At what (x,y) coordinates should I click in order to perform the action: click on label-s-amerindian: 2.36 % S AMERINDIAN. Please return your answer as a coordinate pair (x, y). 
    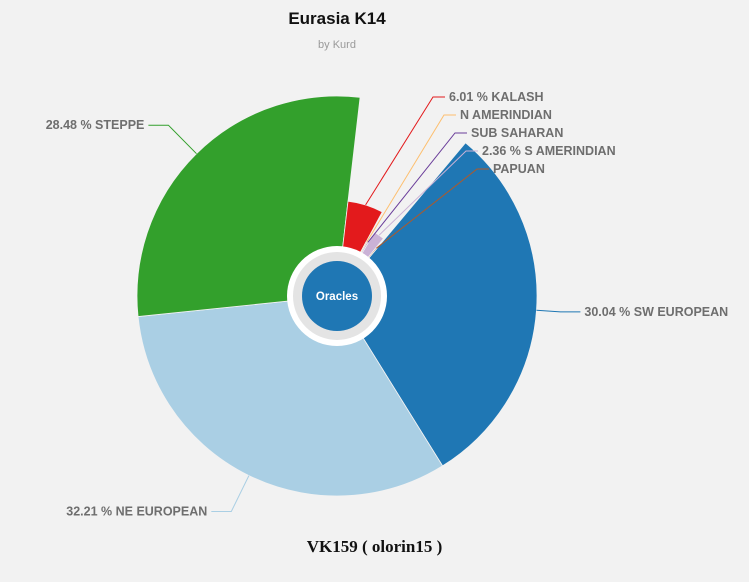
    Looking at the image, I should click on (549, 151).